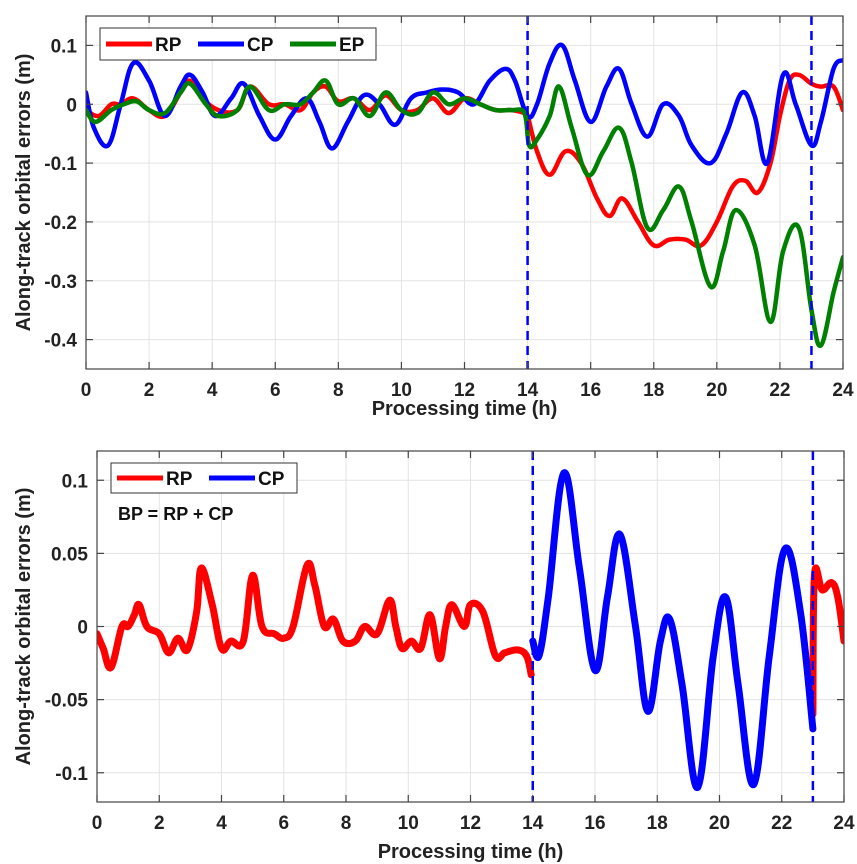  What do you see at coordinates (60, 341) in the screenshot?
I see `y-tick-label: -0.4` at bounding box center [60, 341].